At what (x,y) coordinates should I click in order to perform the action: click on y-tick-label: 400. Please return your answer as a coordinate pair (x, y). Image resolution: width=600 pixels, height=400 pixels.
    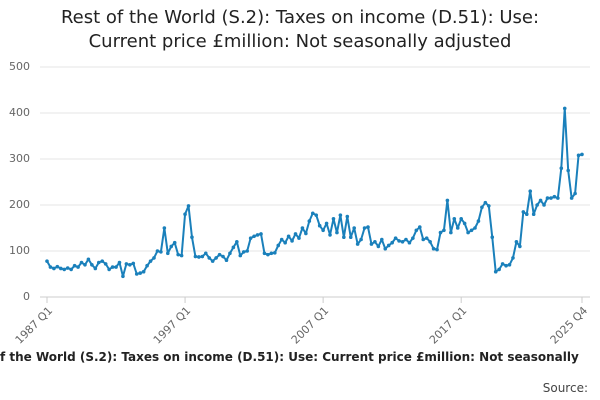
    Looking at the image, I should click on (19, 112).